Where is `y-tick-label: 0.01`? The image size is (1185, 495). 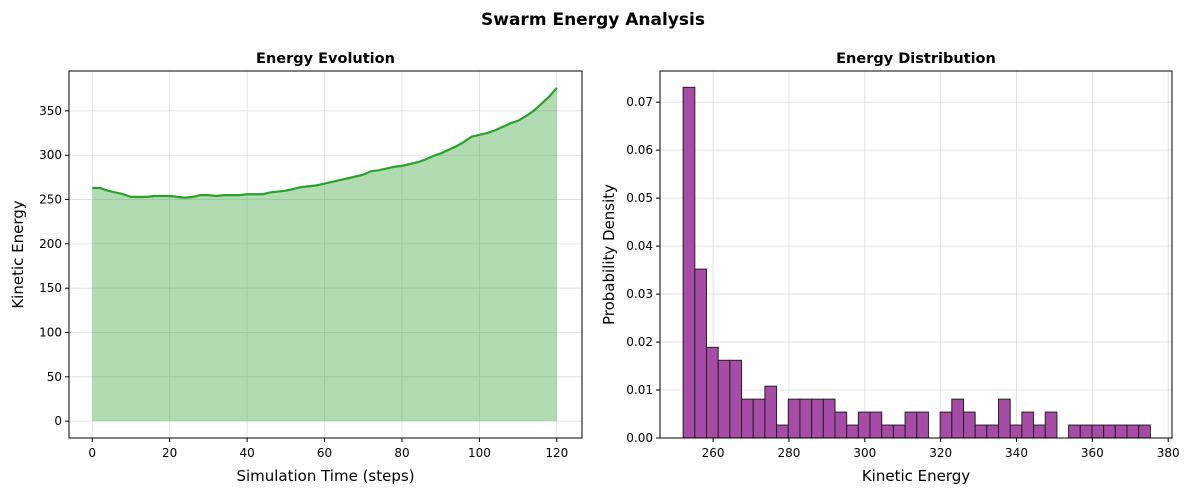
y-tick-label: 0.01 is located at coordinates (639, 390).